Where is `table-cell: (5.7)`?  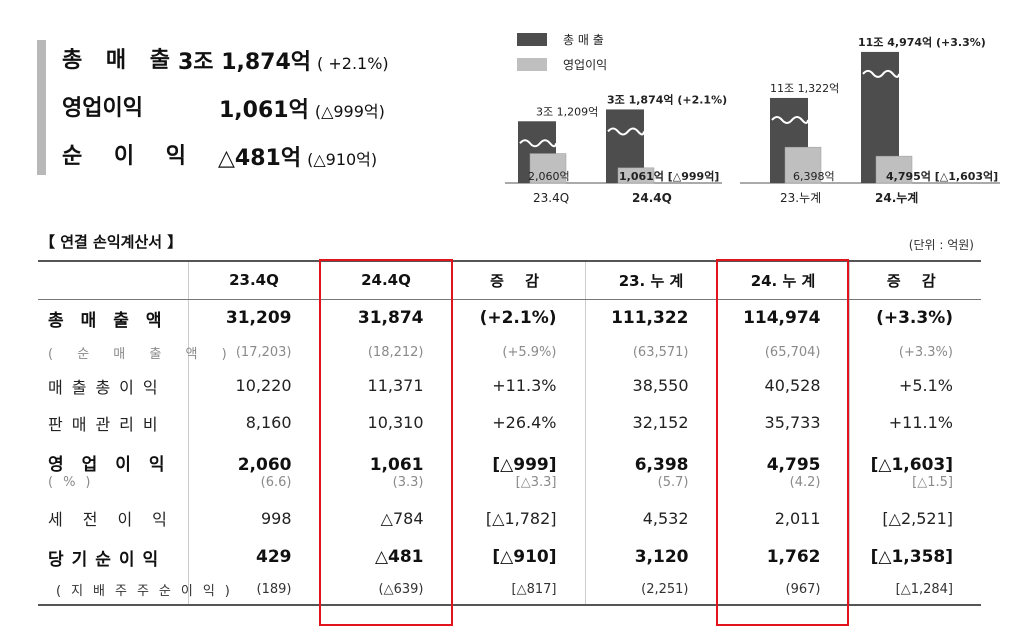 table-cell: (5.7) is located at coordinates (650, 486).